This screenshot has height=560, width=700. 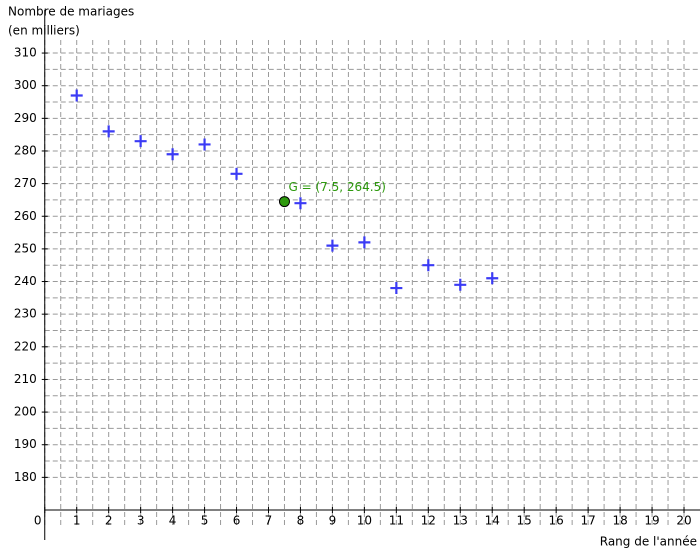 I want to click on x-tick-label: 7, so click(x=269, y=521).